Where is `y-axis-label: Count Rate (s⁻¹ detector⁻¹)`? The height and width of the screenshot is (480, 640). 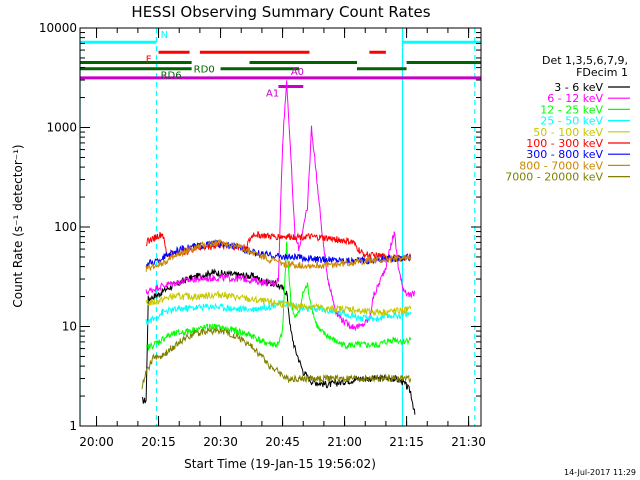
y-axis-label: Count Rate (s⁻¹ detector⁻¹) is located at coordinates (18, 225).